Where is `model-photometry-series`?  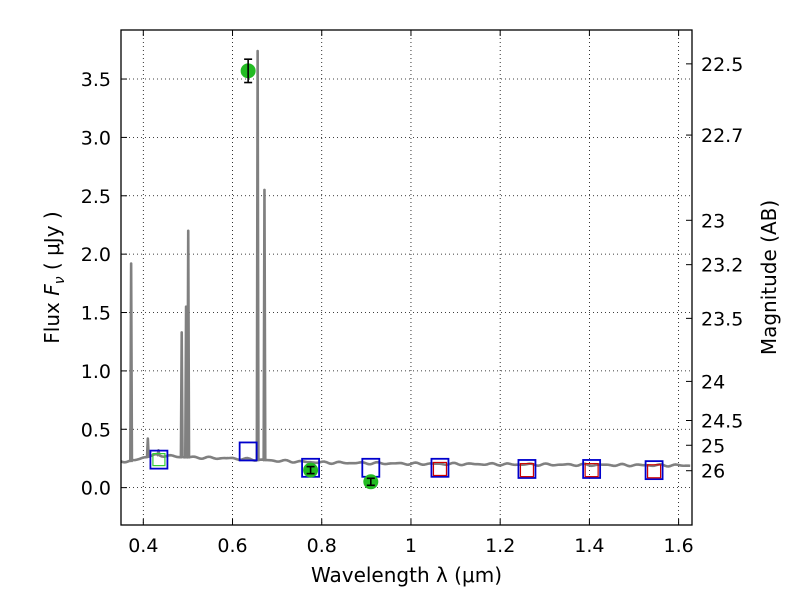 model-photometry-series is located at coordinates (406, 461).